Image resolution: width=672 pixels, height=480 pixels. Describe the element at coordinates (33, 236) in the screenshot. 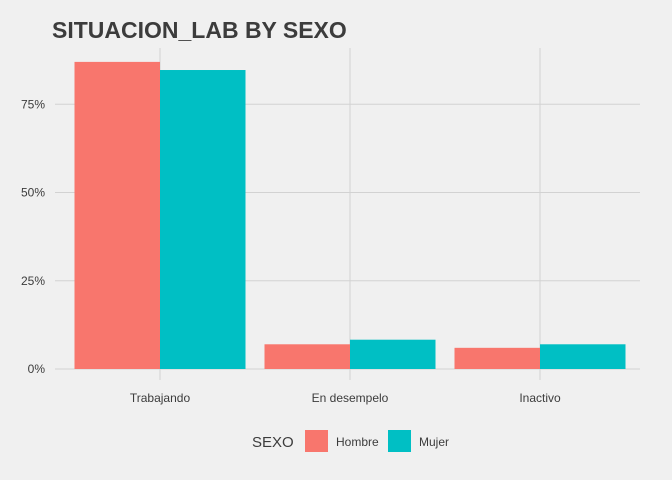

I see `y-axis-ticks: 0% 25% 50% 75%` at that location.